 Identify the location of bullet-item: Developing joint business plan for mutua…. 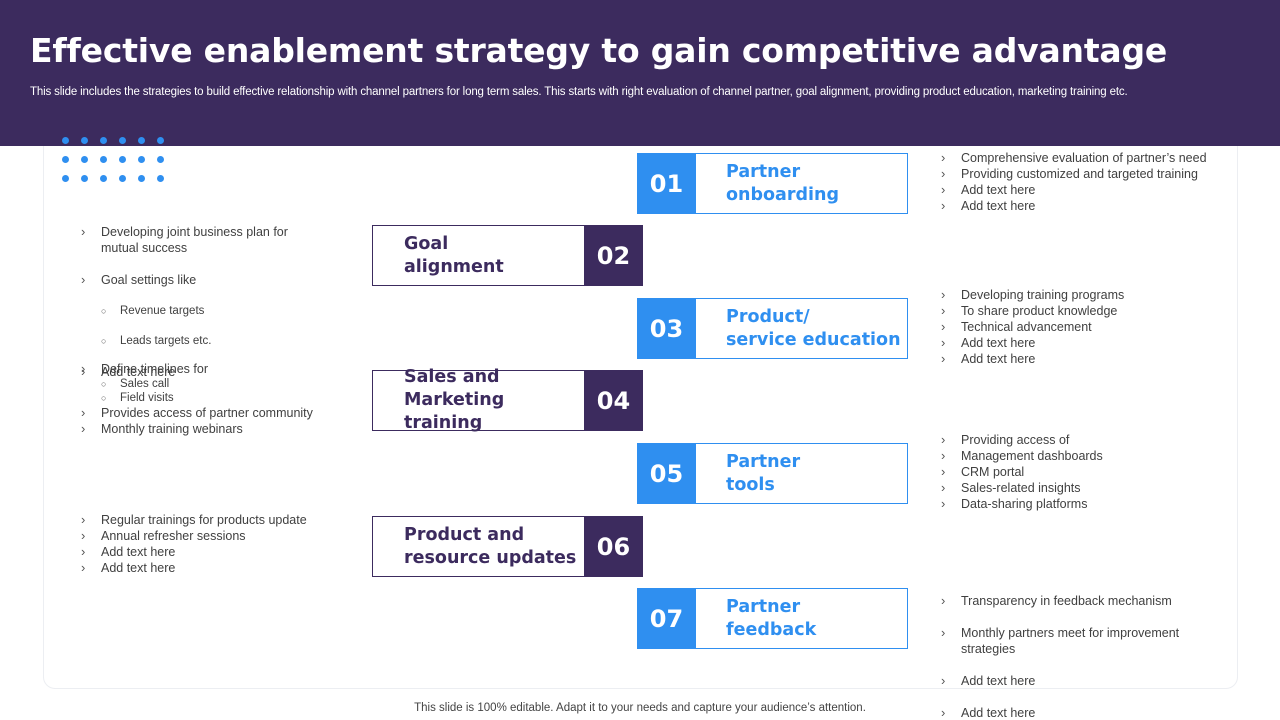
(216, 240).